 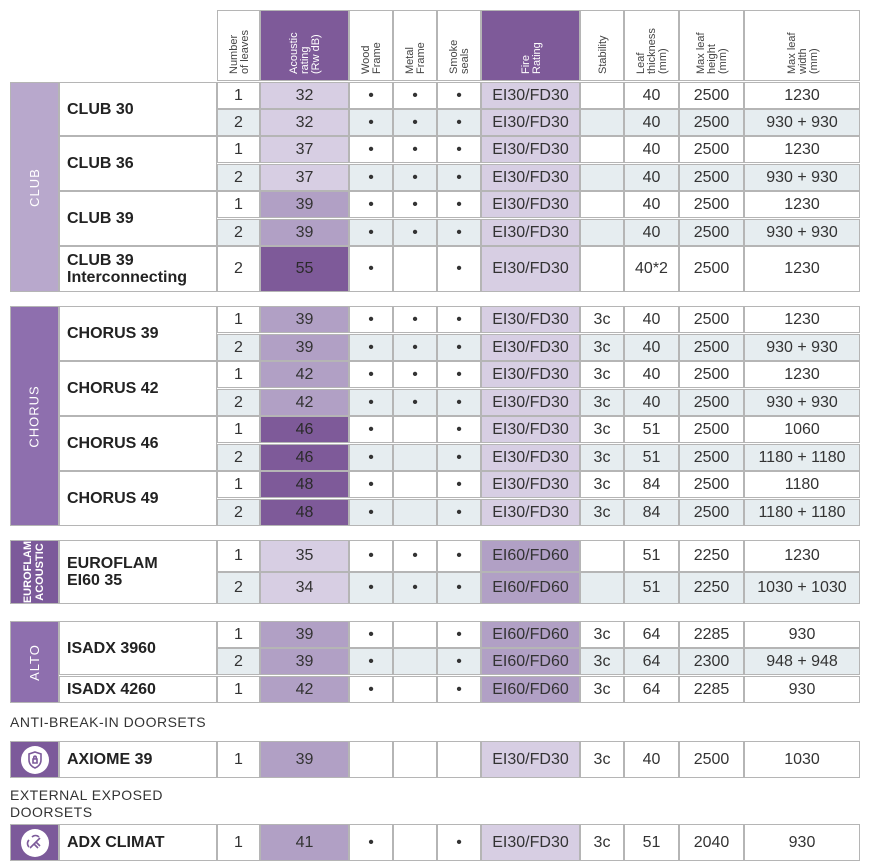 What do you see at coordinates (138, 109) in the screenshot?
I see `product-name: CLUB 30` at bounding box center [138, 109].